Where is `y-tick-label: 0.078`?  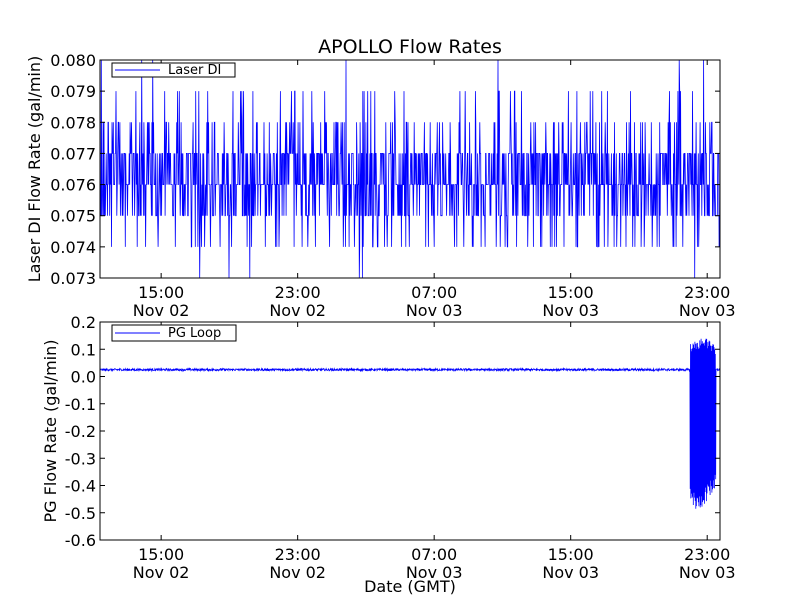
y-tick-label: 0.078 is located at coordinates (73, 122).